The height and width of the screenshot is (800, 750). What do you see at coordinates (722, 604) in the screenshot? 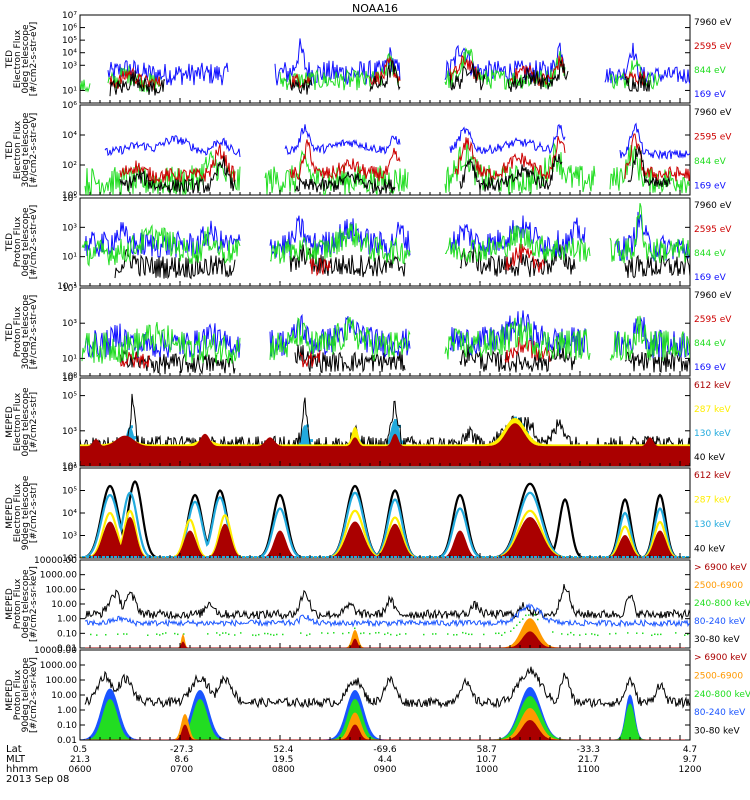
I see `legend-entry: 240-800 keV` at bounding box center [722, 604].